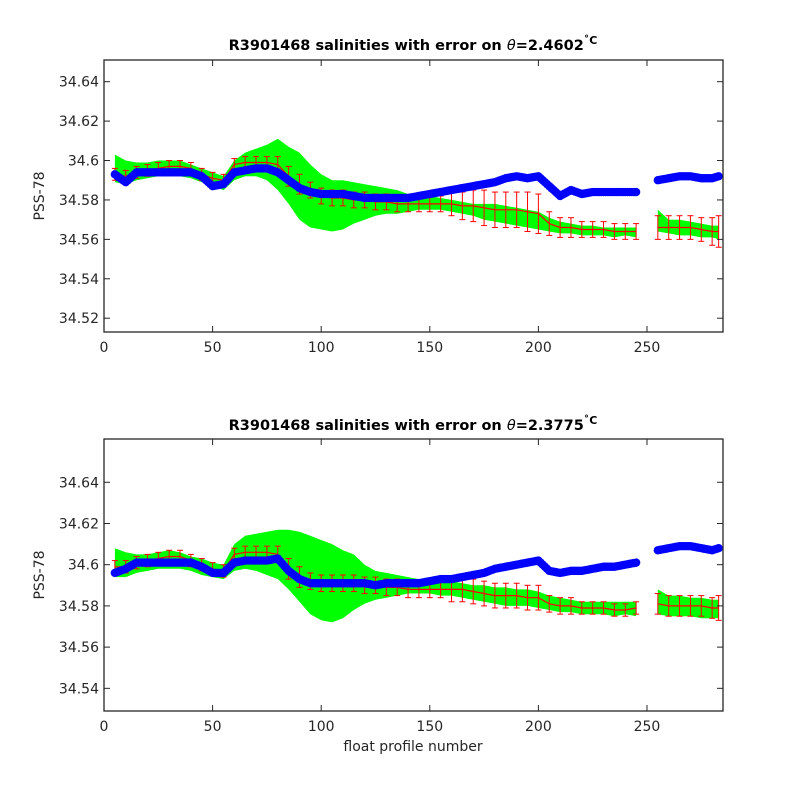 This screenshot has height=804, width=800. Describe the element at coordinates (79, 319) in the screenshot. I see `y-tick-label: 34.52` at that location.